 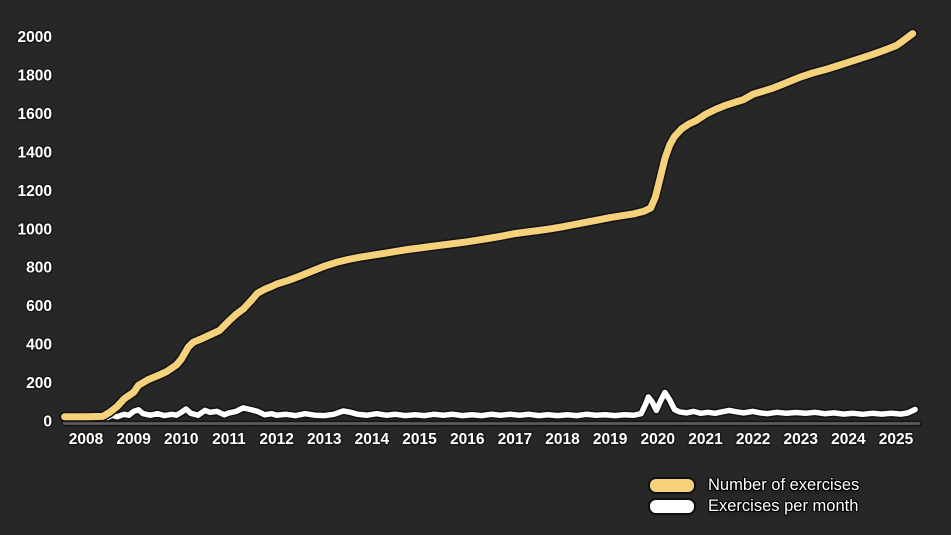 What do you see at coordinates (35, 191) in the screenshot?
I see `y-tick-label: 1200` at bounding box center [35, 191].